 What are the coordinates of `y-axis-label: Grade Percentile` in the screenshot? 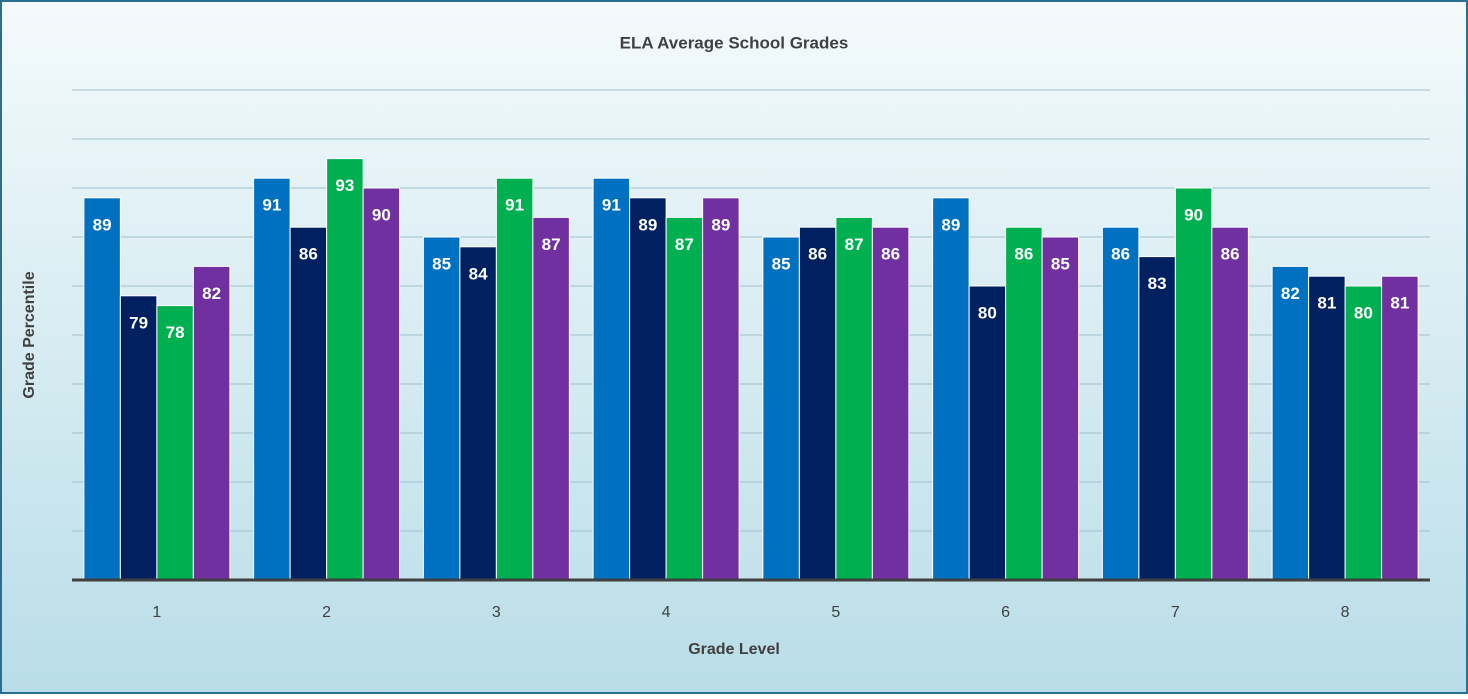 It's located at (29, 334).